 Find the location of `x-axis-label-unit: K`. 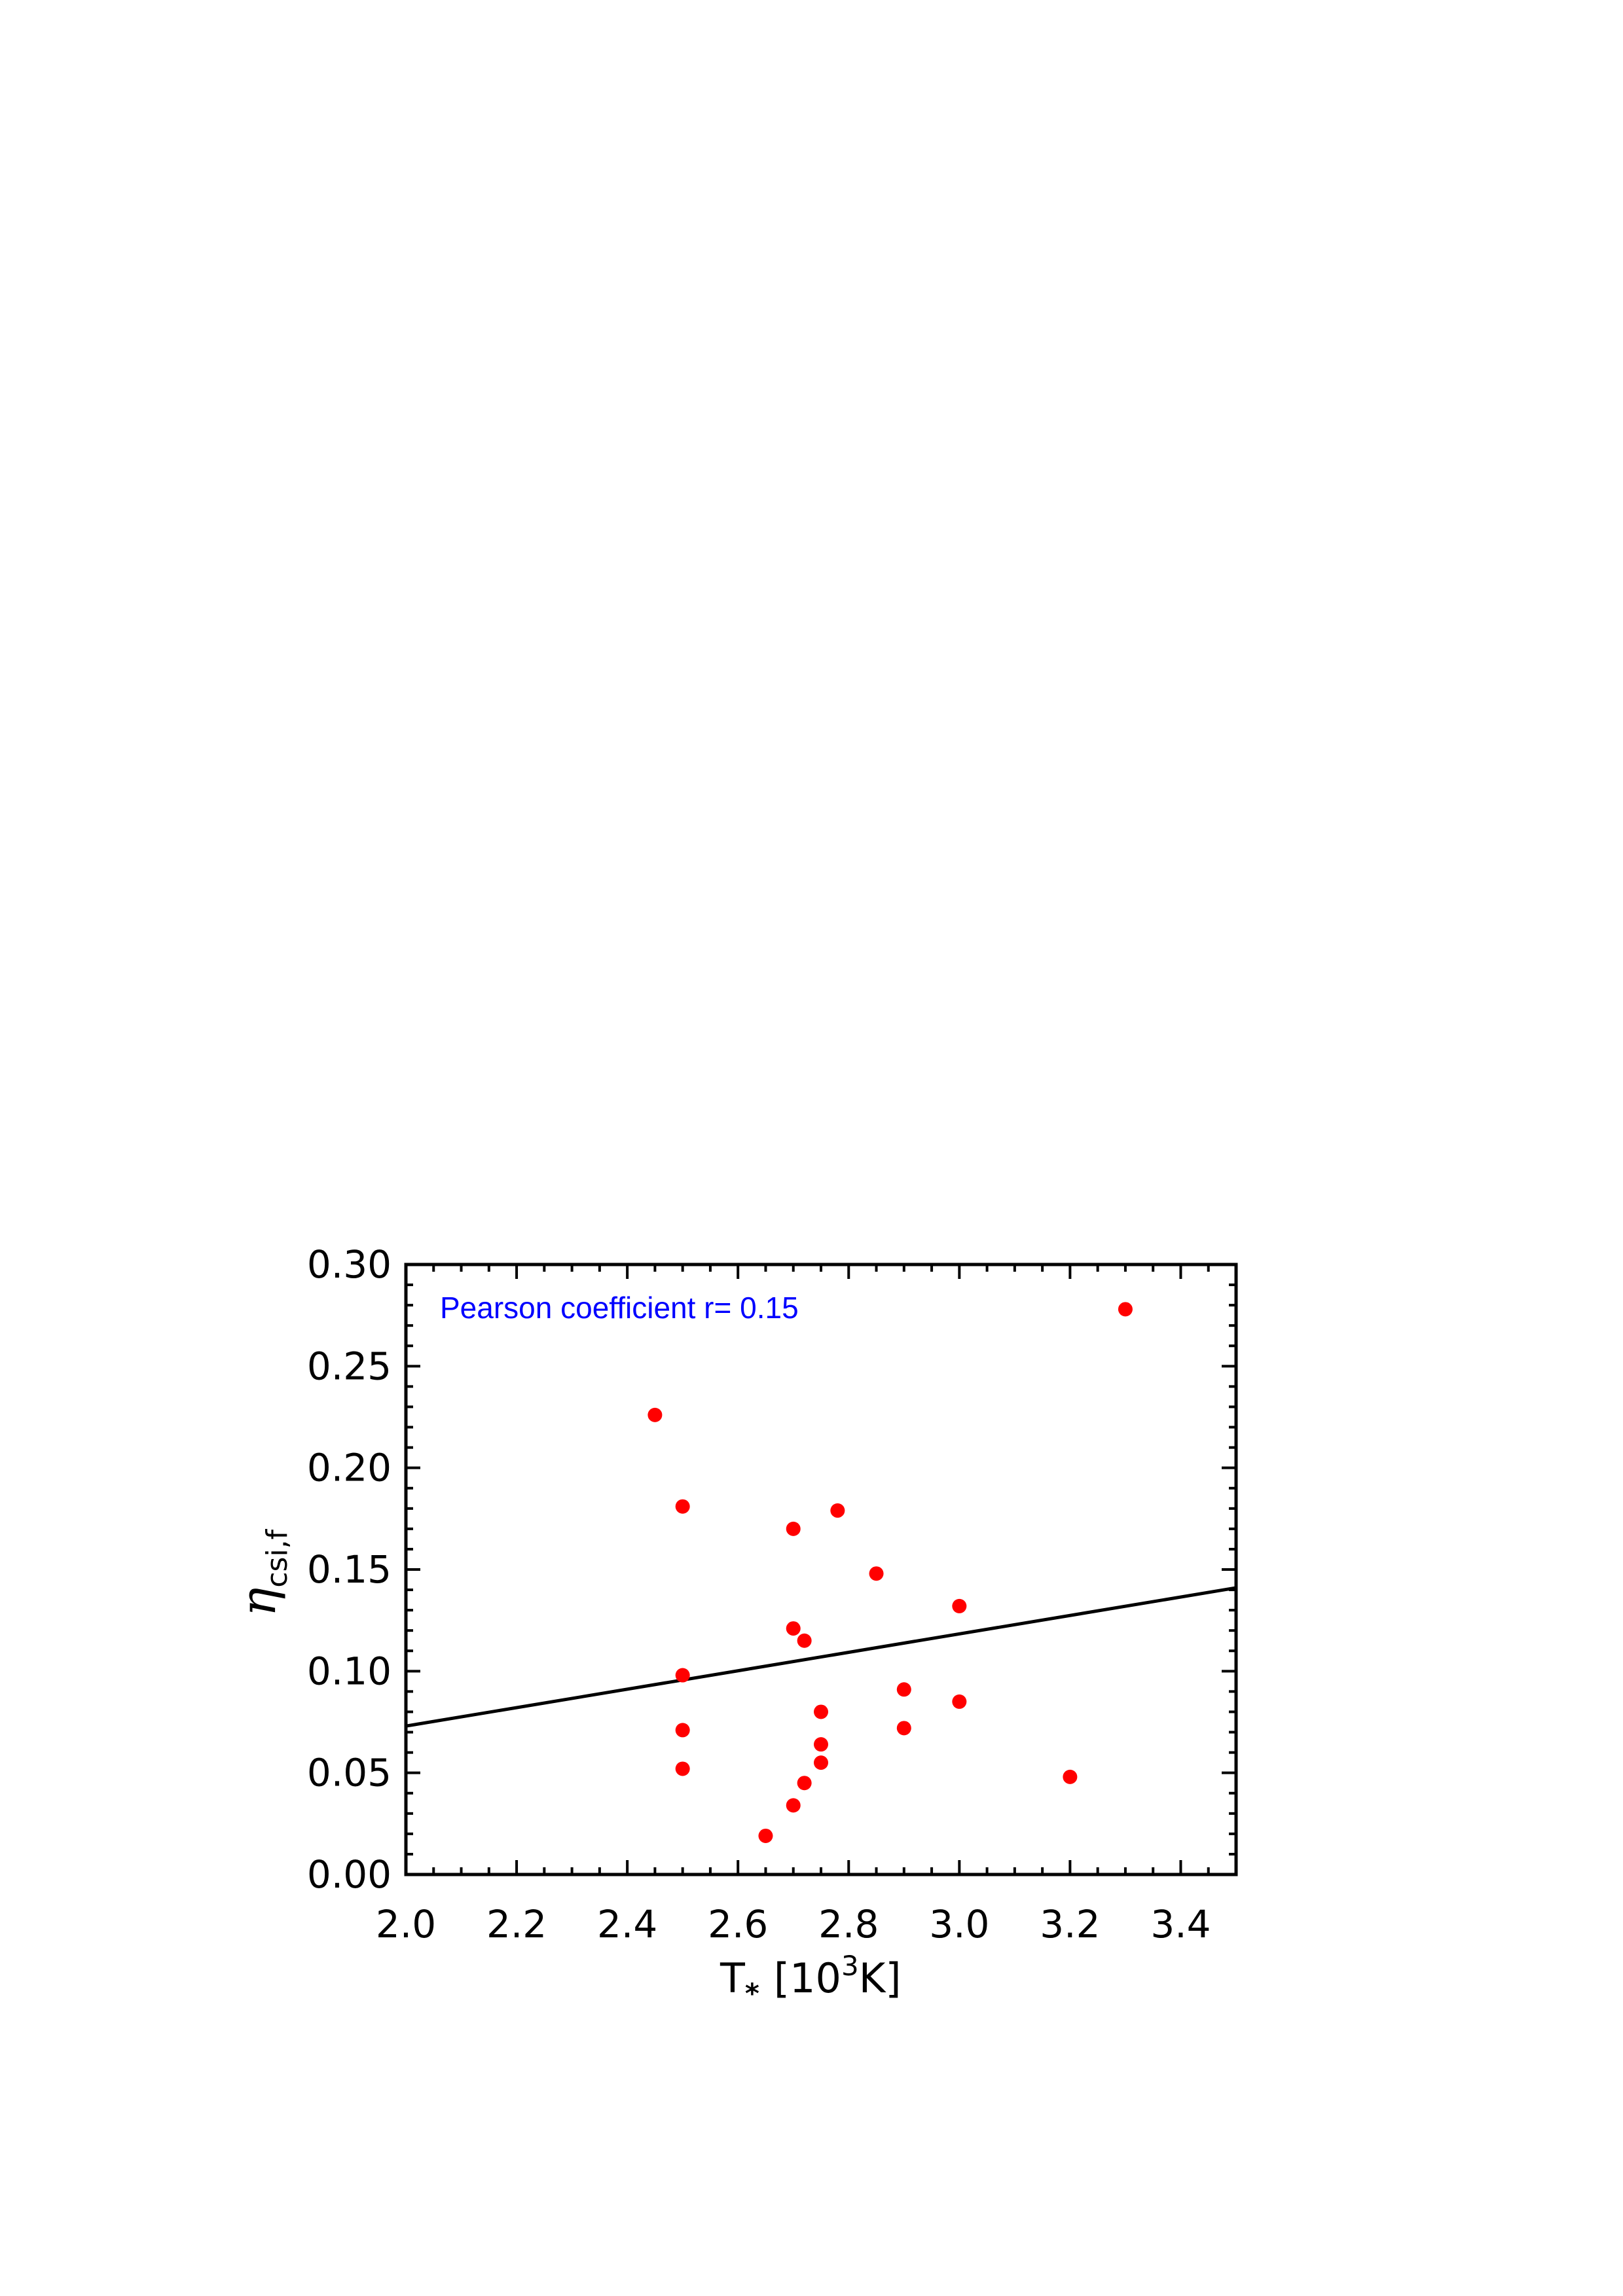

x-axis-label-unit: K is located at coordinates (872, 1978).